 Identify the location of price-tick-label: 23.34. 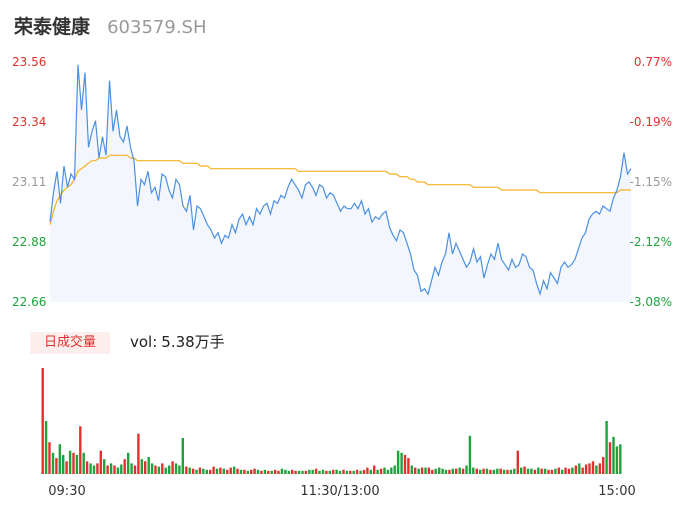
(29, 122).